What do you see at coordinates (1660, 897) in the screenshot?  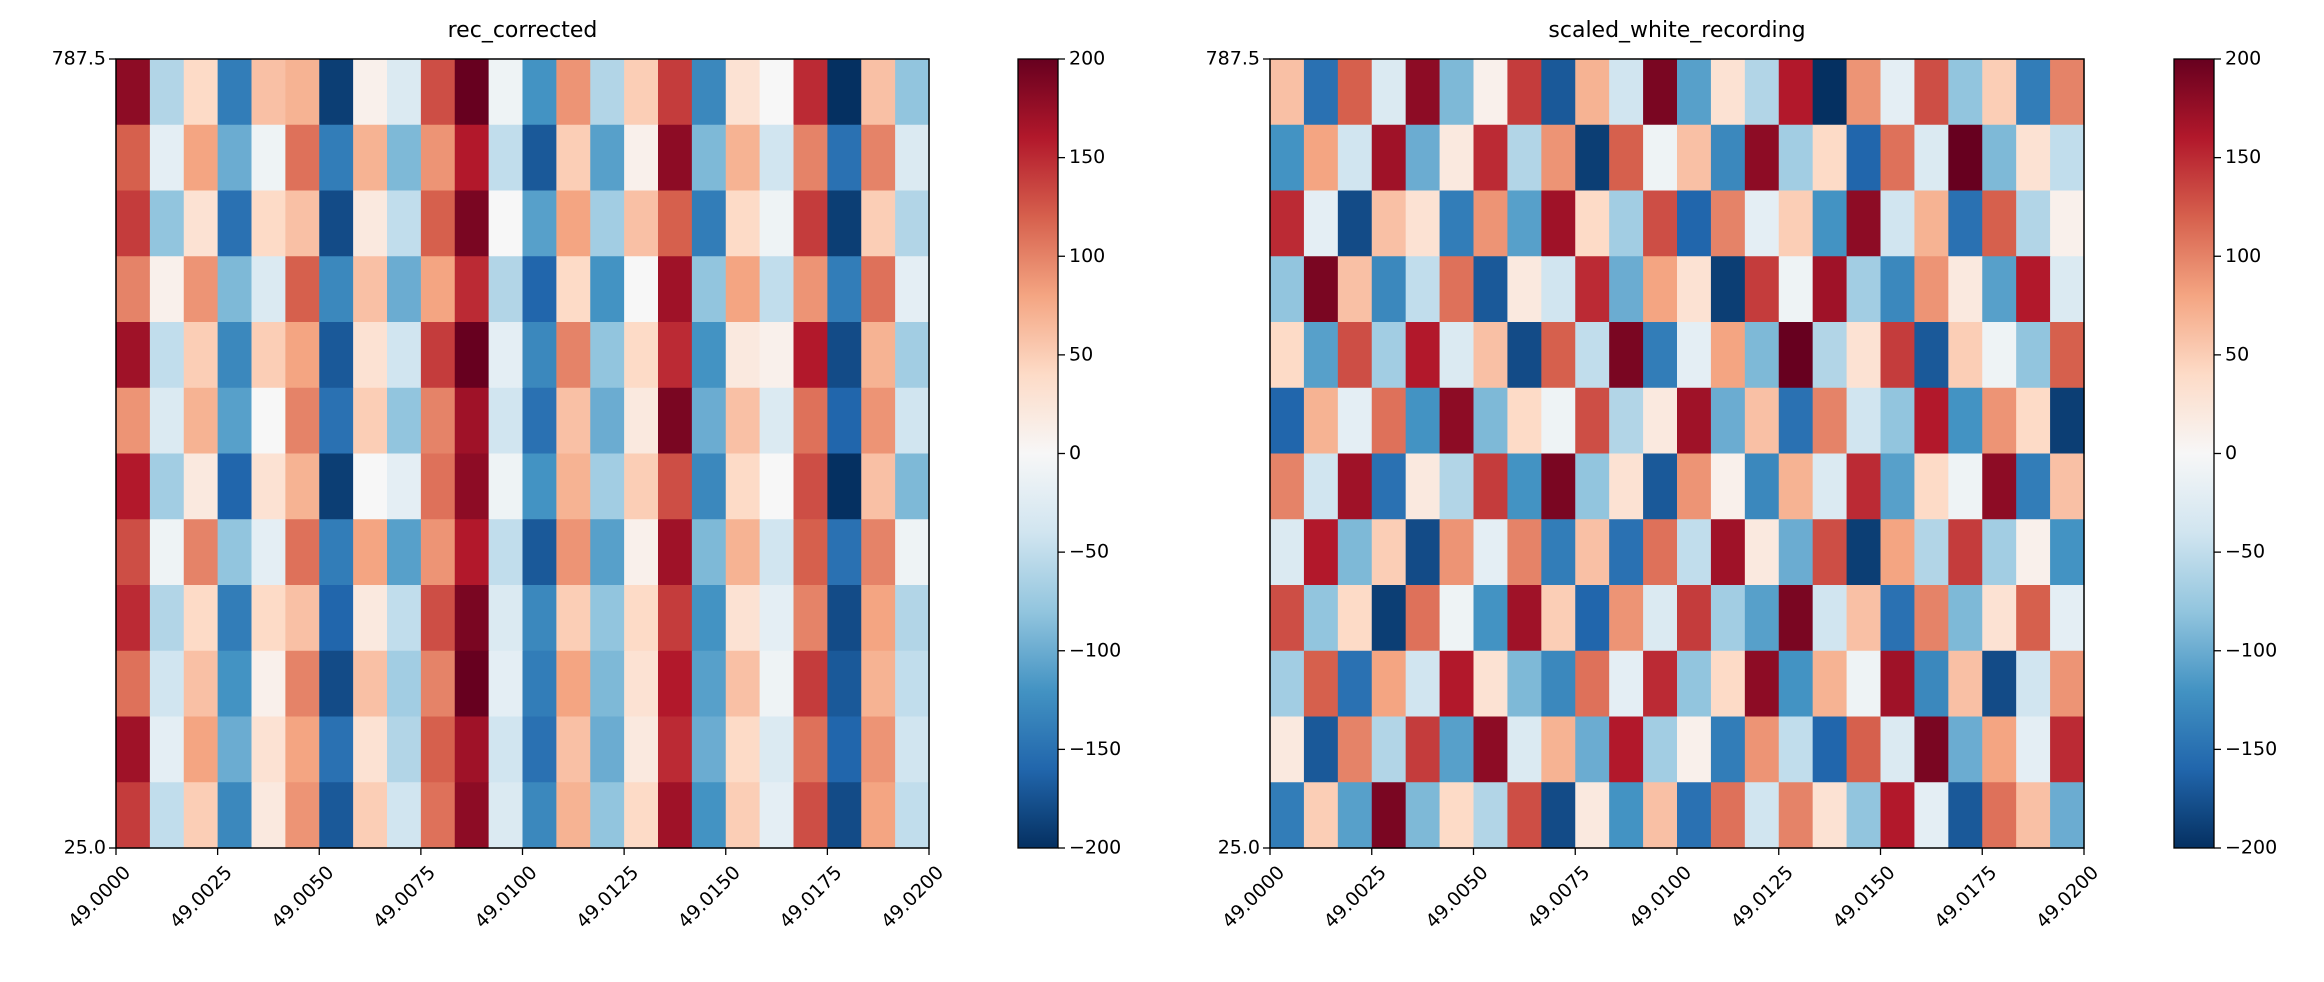 I see `x-tick-label: 49.0100` at bounding box center [1660, 897].